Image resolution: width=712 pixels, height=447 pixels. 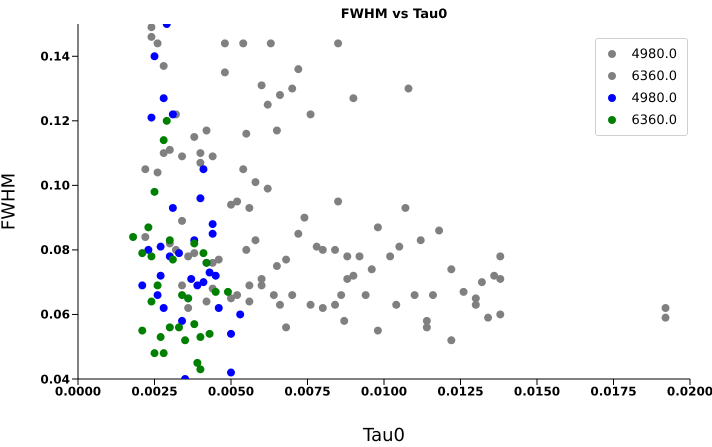 I want to click on x-tick-label: 0.0025, so click(x=154, y=391).